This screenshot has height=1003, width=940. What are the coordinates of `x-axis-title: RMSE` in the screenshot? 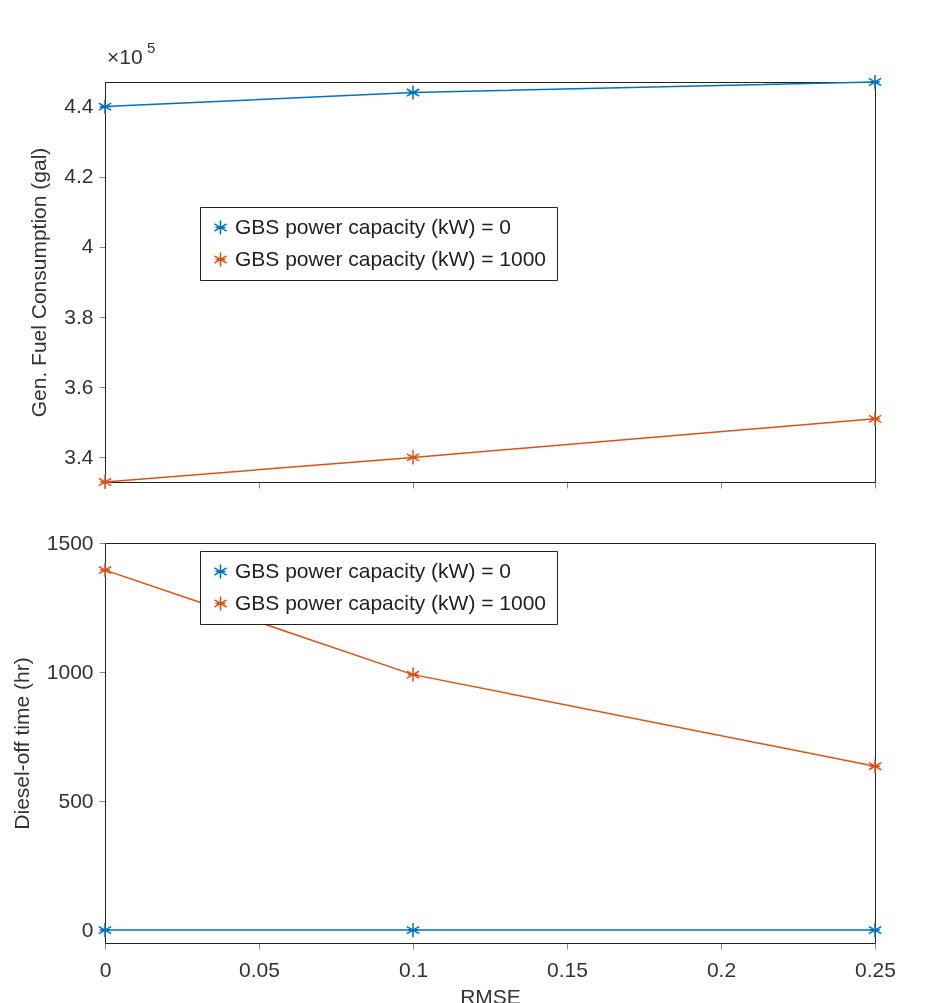 It's located at (490, 993).